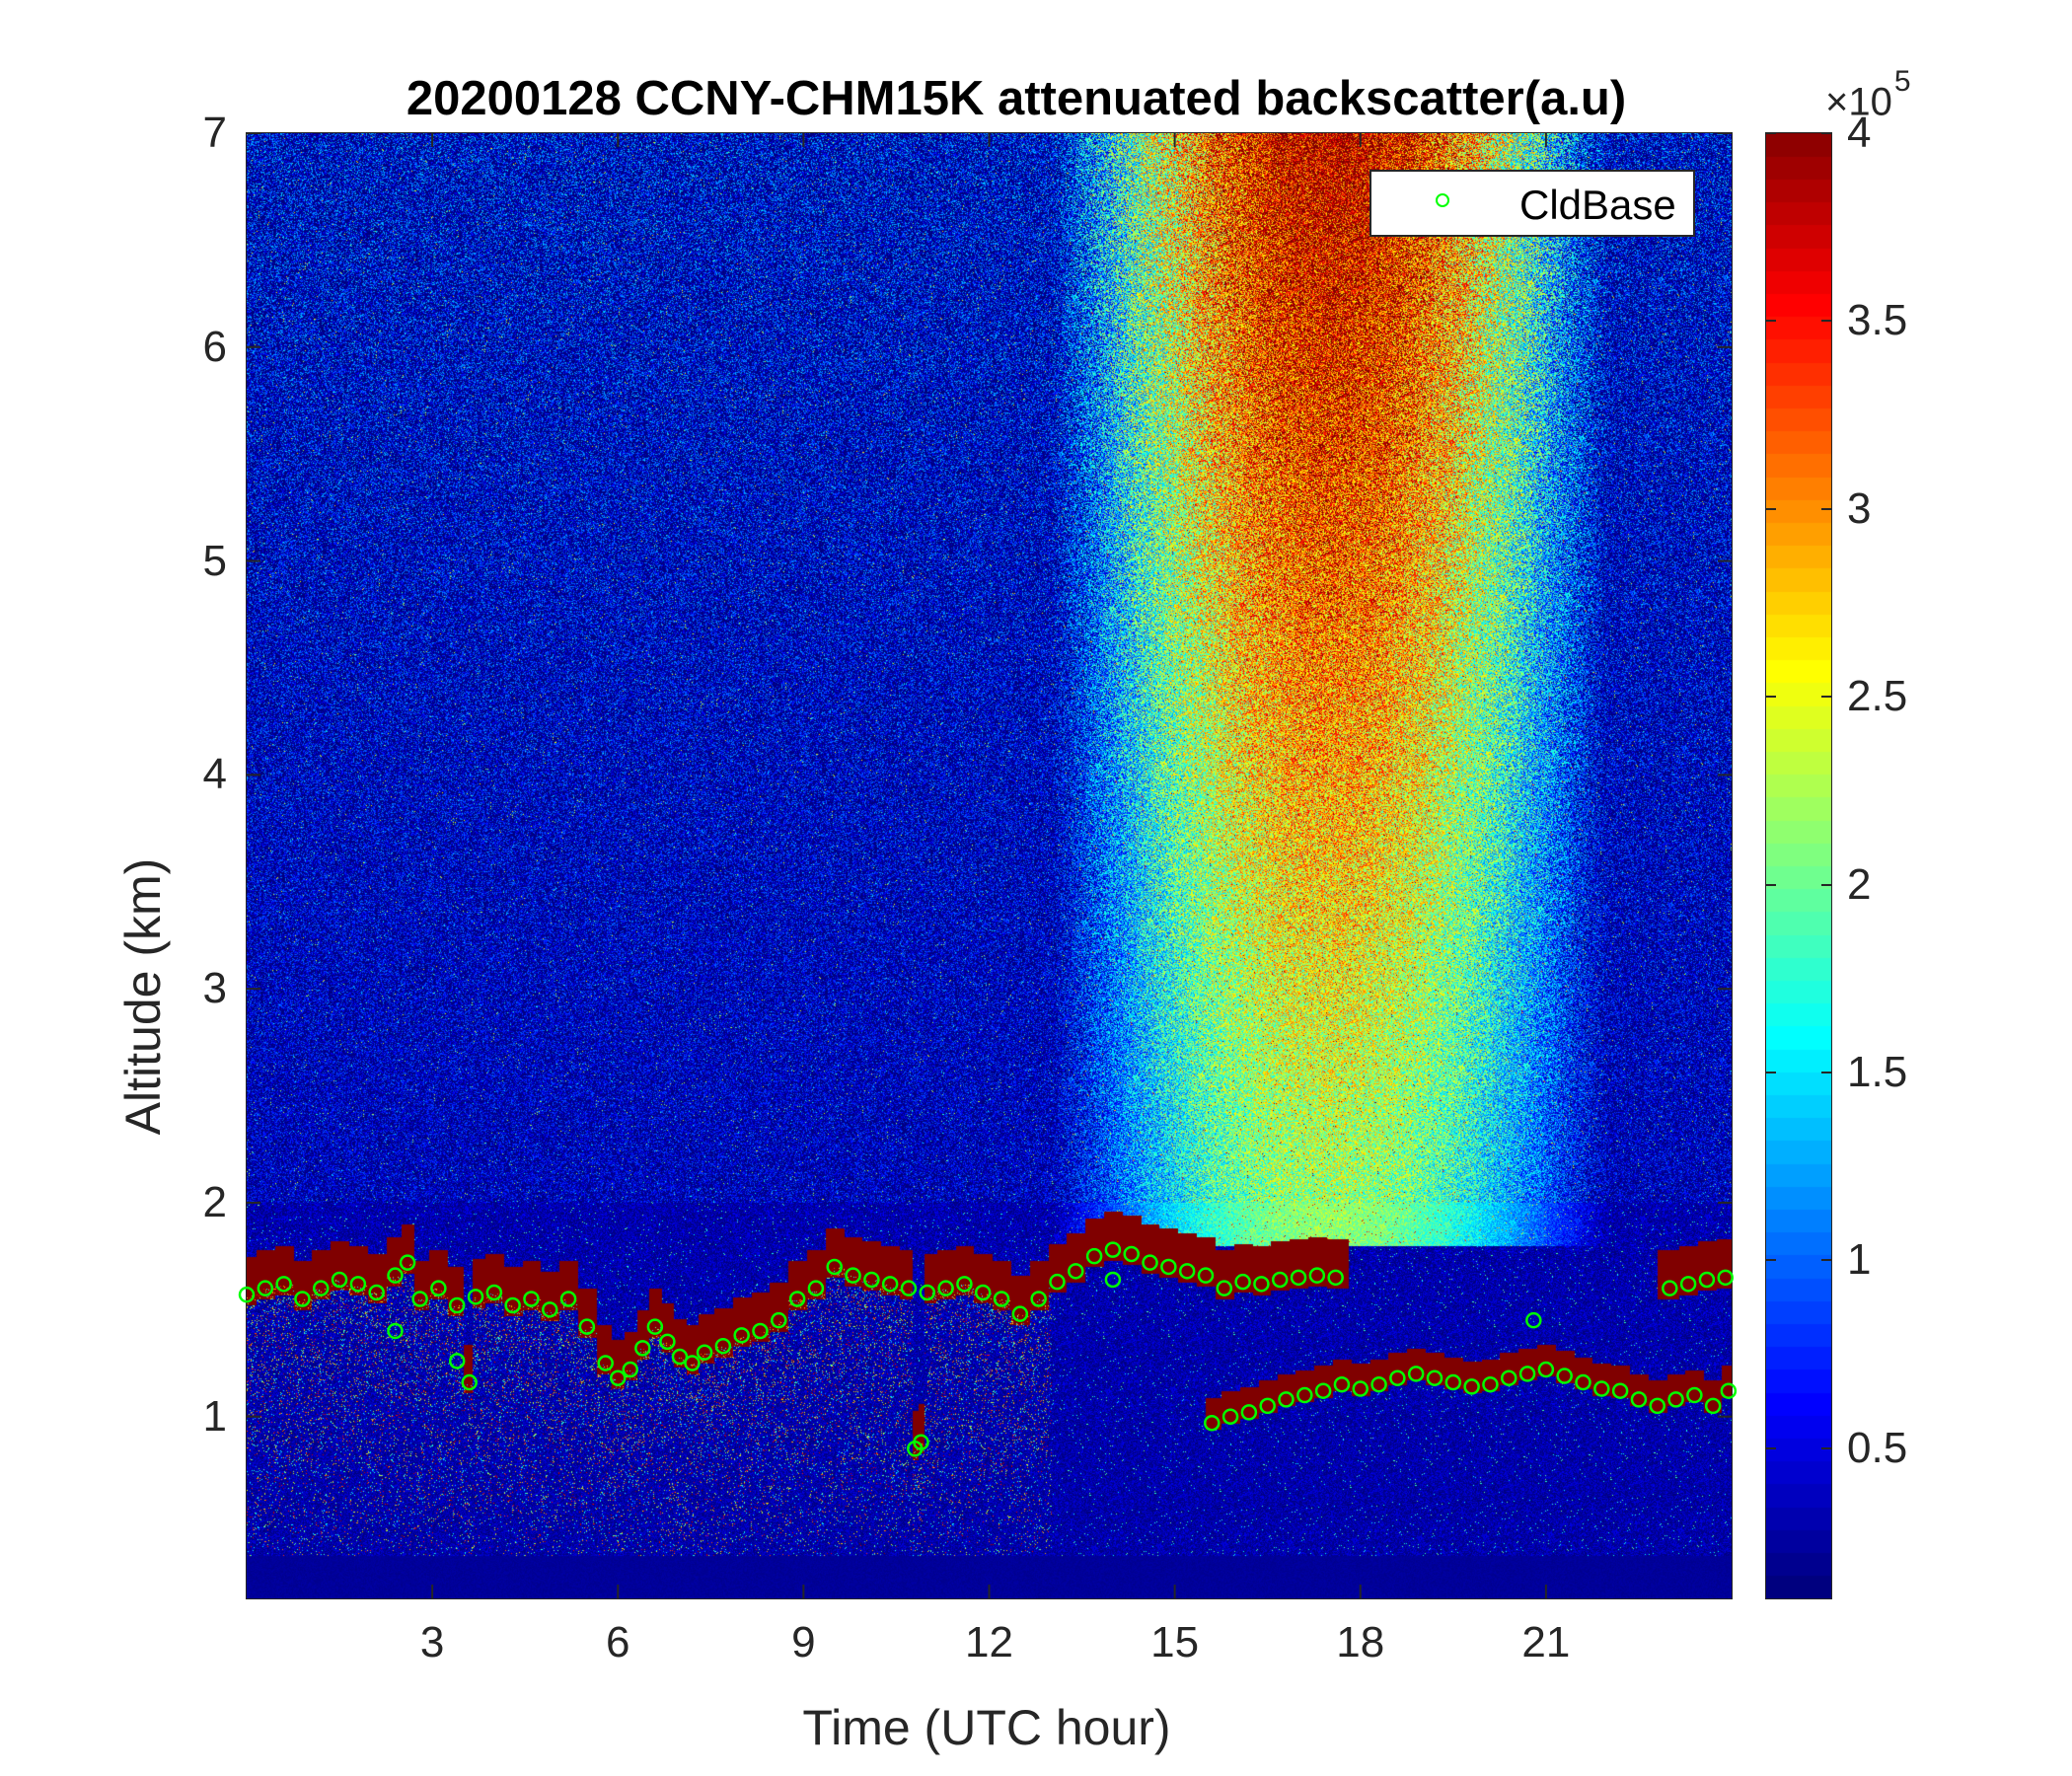 Image resolution: width=2072 pixels, height=1776 pixels. I want to click on x-tick-label: 6, so click(618, 1642).